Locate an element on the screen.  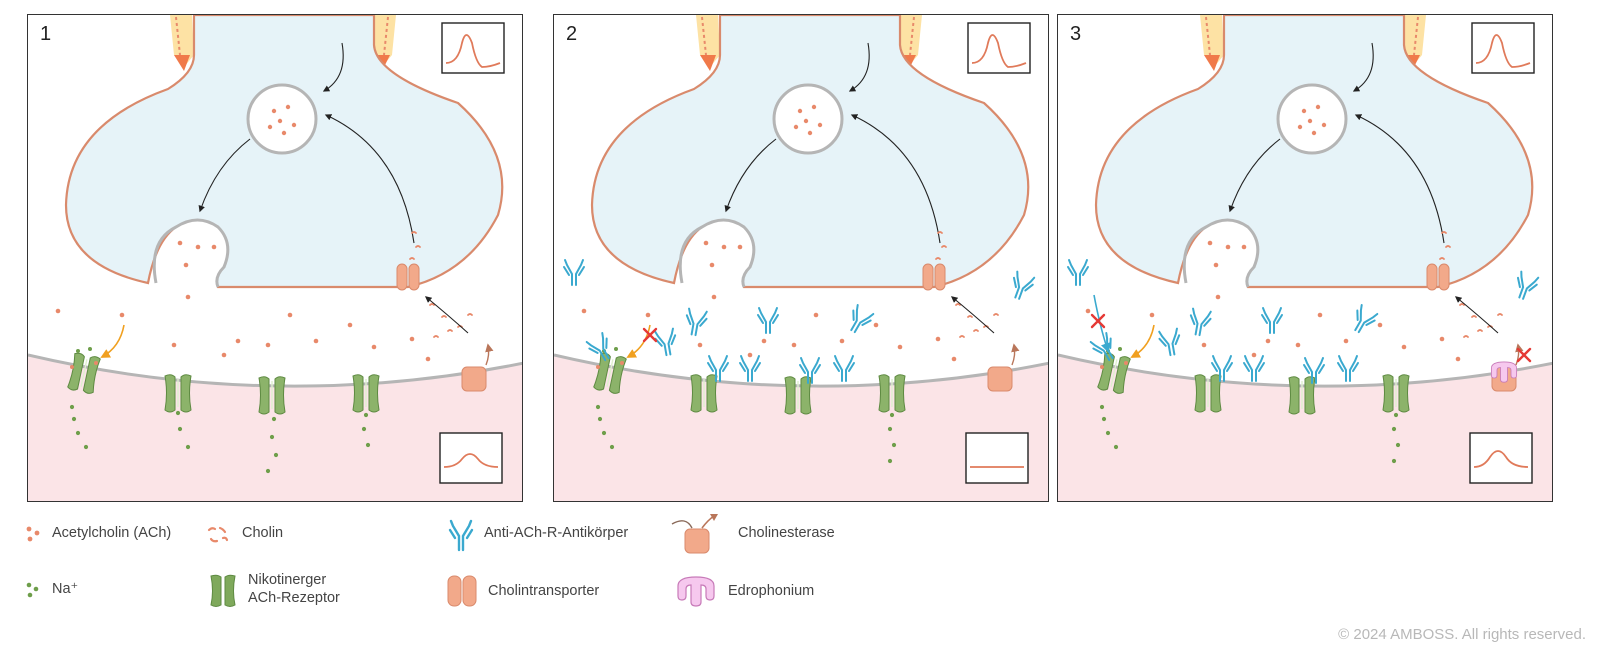
legend-label: Edrophonium is located at coordinates (771, 591).